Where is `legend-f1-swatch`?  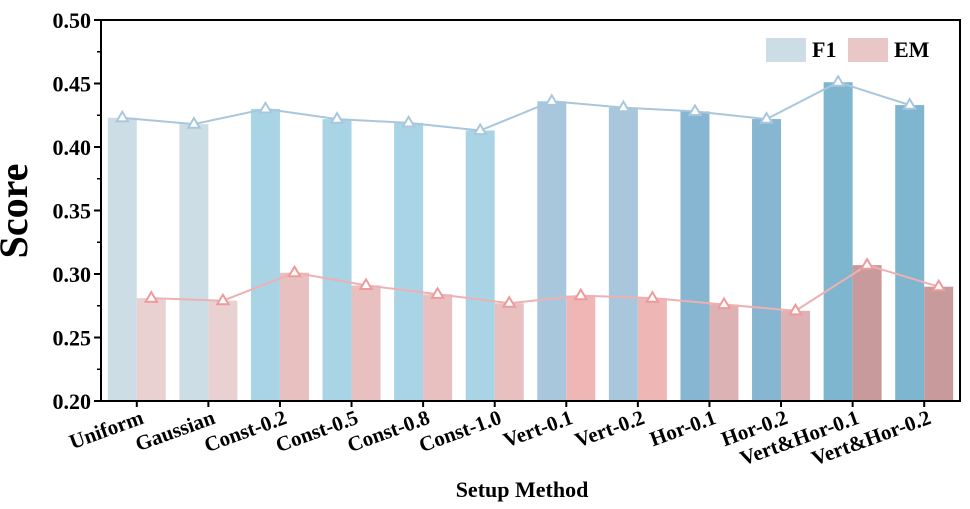 legend-f1-swatch is located at coordinates (786, 50).